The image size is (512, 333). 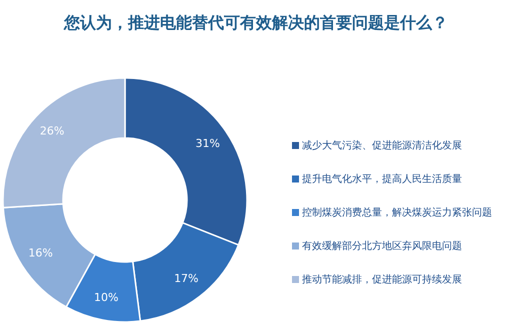 What do you see at coordinates (397, 212) in the screenshot?
I see `legend-label: 控制煤炭消费总量，解决煤炭运力紧张问题` at bounding box center [397, 212].